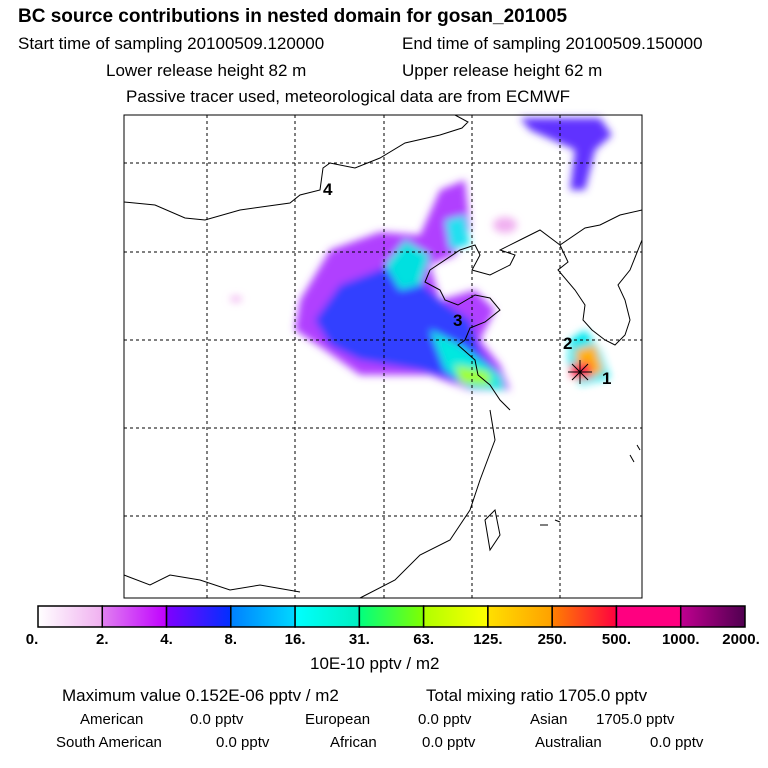  Describe the element at coordinates (171, 43) in the screenshot. I see `start-time: Start time of sampling 20100509.120000` at that location.